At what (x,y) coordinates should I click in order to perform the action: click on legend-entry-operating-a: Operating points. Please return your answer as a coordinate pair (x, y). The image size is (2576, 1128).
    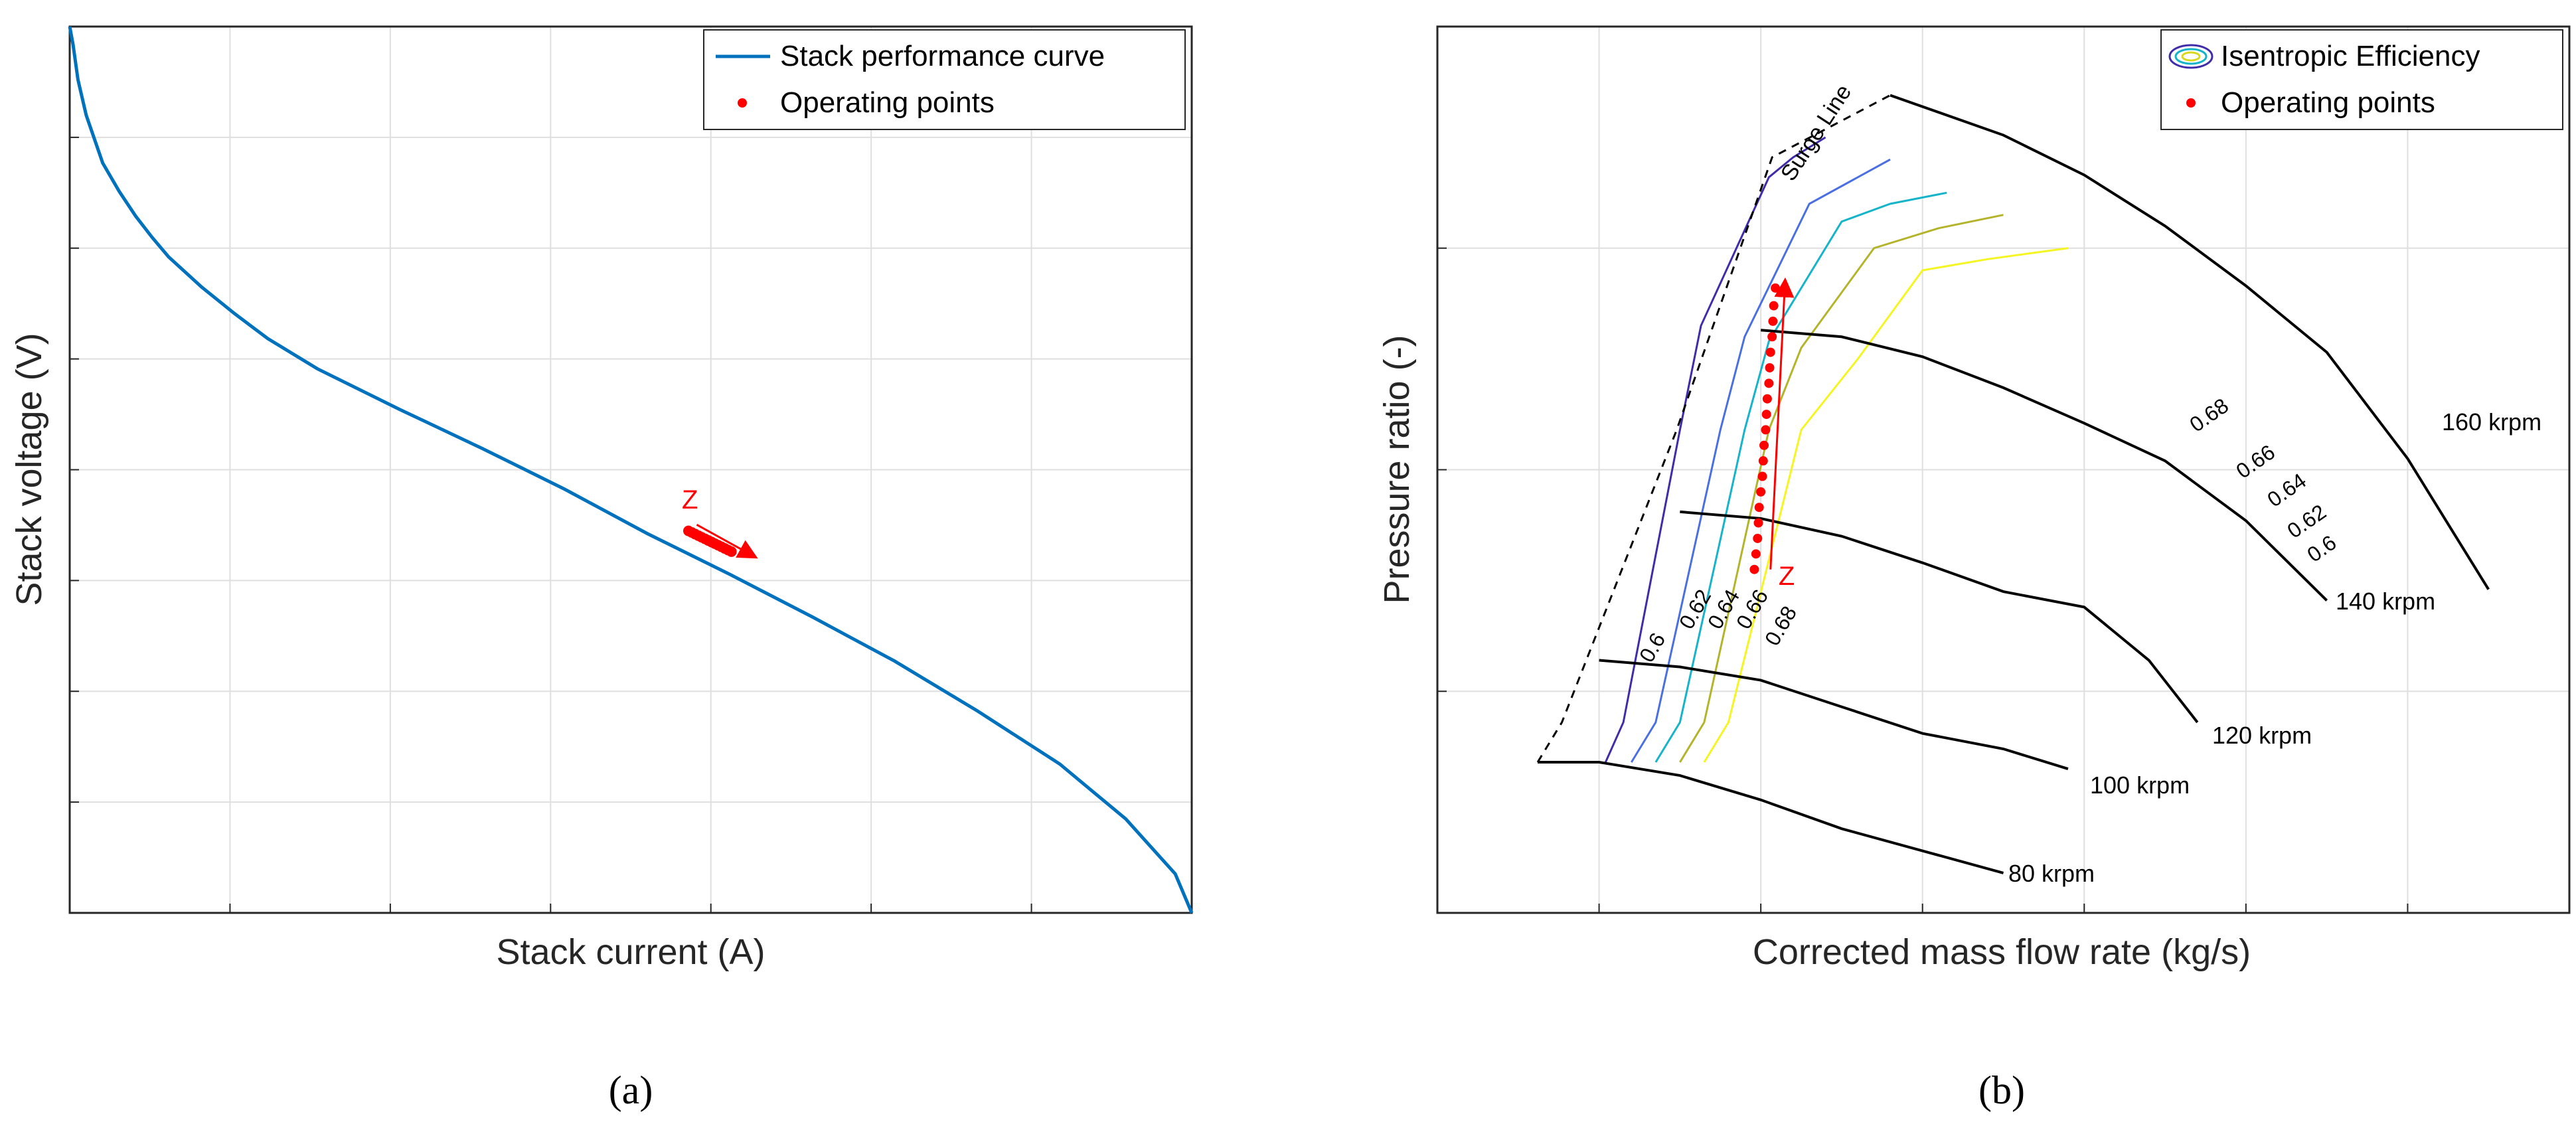
    Looking at the image, I should click on (887, 102).